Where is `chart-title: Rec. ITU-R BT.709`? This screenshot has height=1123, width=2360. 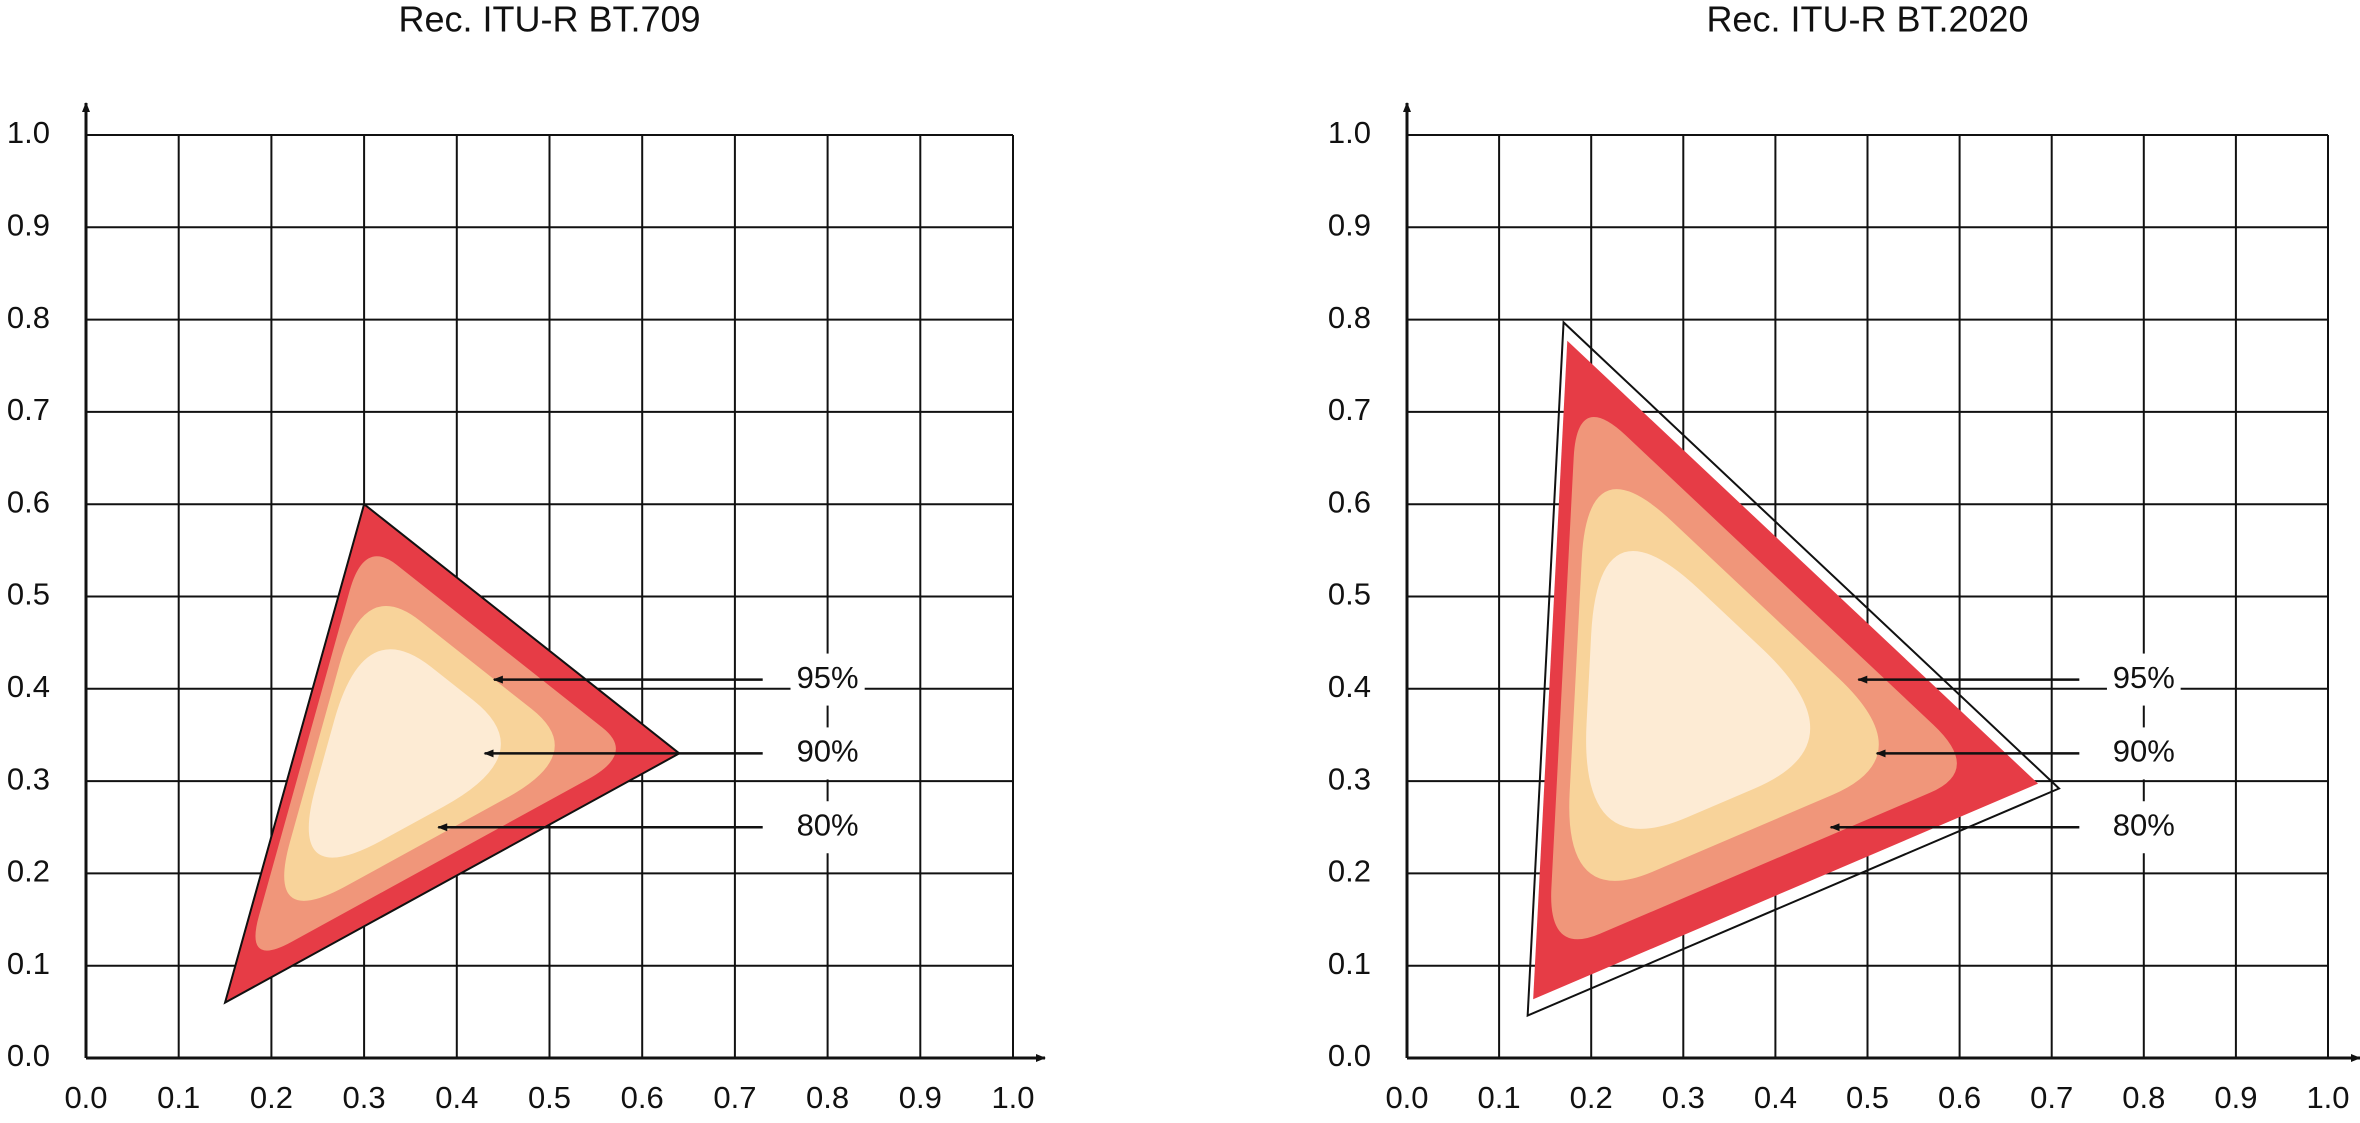 chart-title: Rec. ITU-R BT.709 is located at coordinates (549, 20).